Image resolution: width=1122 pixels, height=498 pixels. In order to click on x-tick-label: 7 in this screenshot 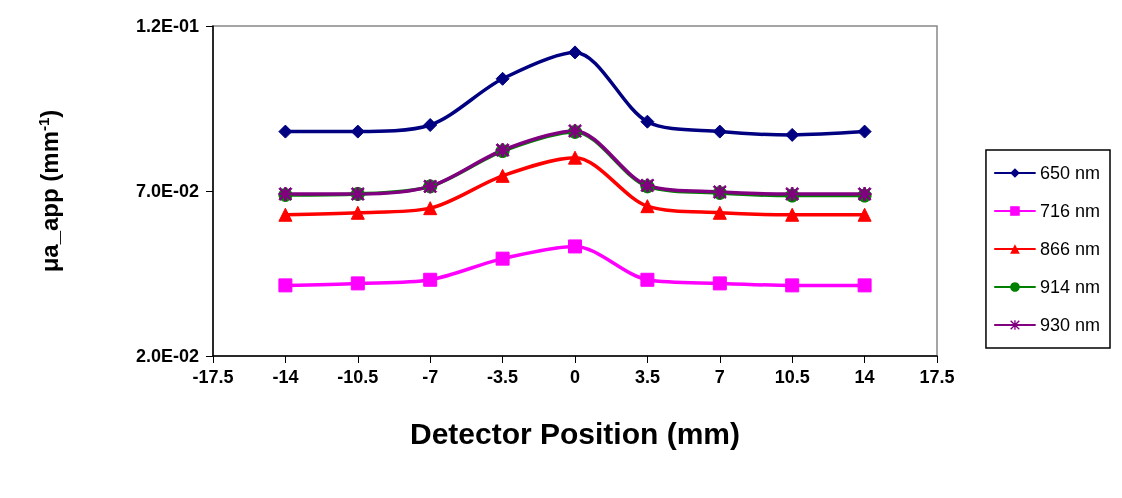, I will do `click(719, 377)`.